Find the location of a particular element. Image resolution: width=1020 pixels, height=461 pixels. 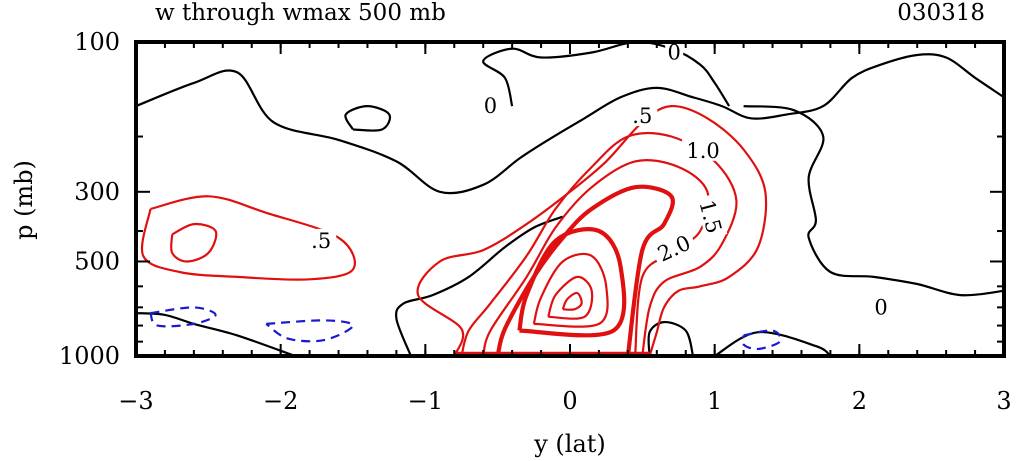

x-tick-label: −1 is located at coordinates (425, 401).